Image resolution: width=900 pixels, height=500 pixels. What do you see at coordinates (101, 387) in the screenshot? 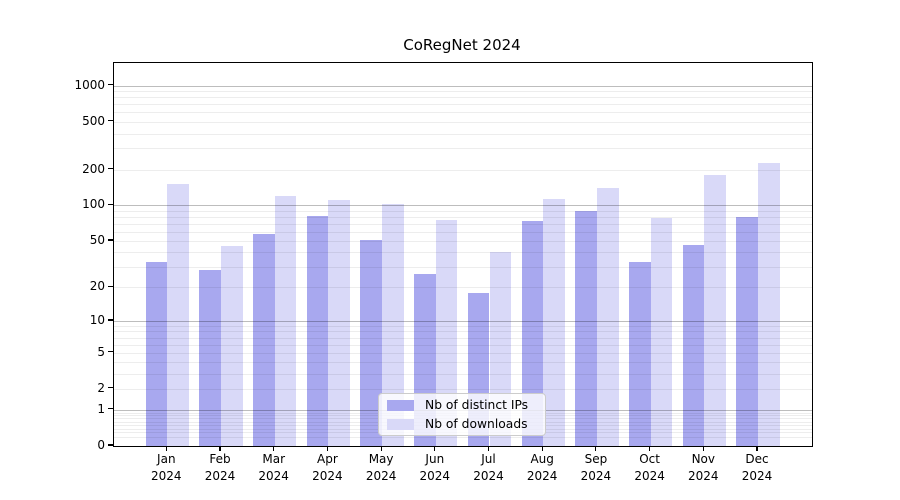
I see `y-tick-label: 2` at bounding box center [101, 387].